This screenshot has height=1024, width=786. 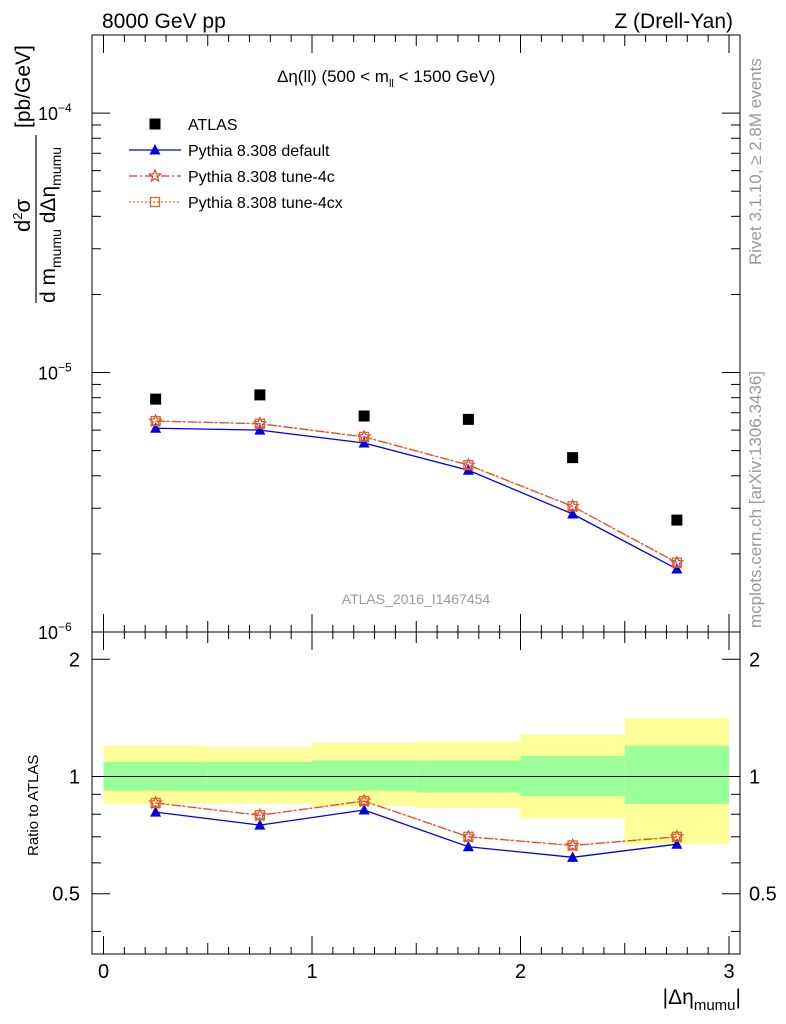 What do you see at coordinates (520, 972) in the screenshot?
I see `x-tick-label: 2` at bounding box center [520, 972].